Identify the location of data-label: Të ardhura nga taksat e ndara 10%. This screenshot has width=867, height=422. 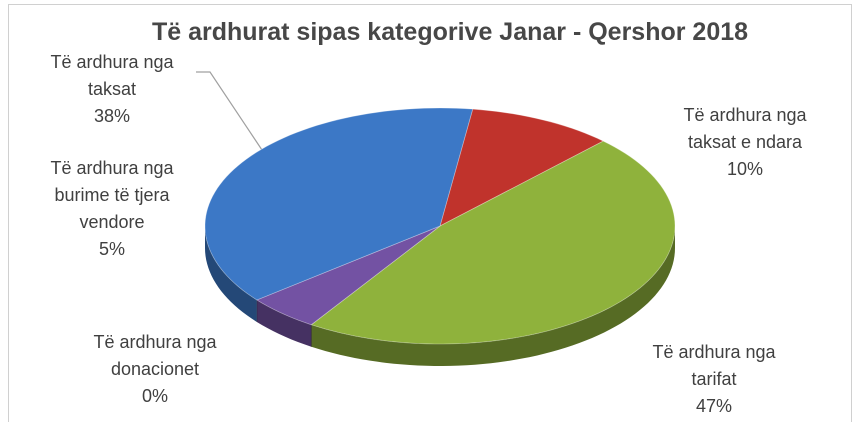
(745, 142).